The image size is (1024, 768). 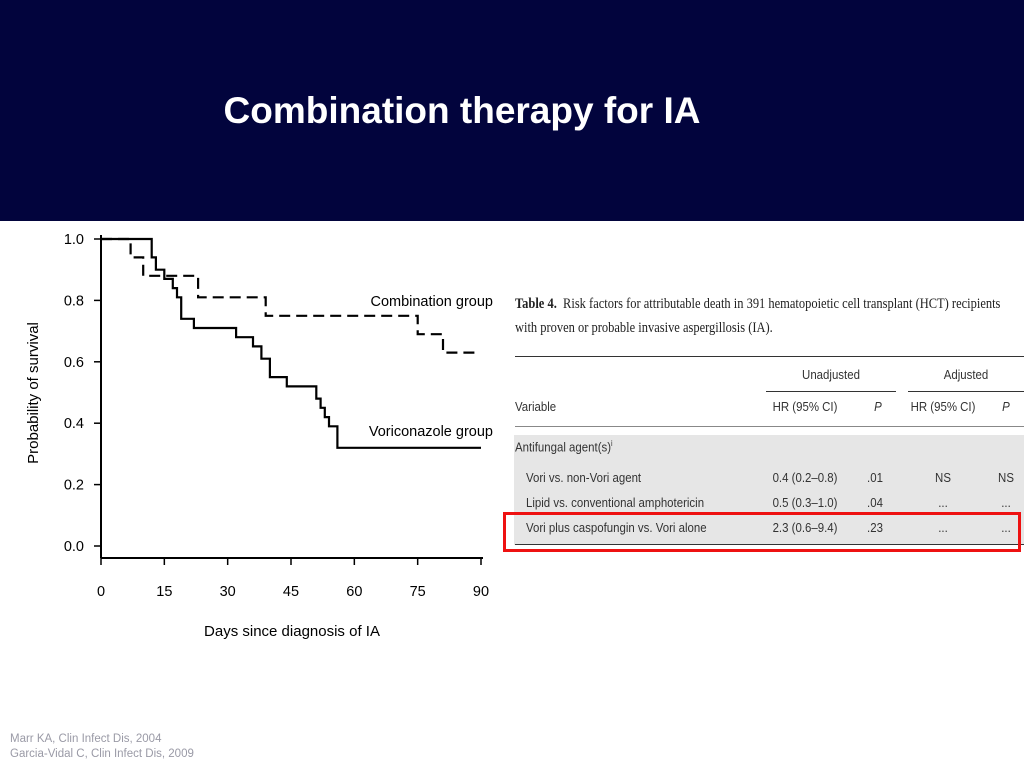 What do you see at coordinates (831, 374) in the screenshot?
I see `group-header-unadjusted: Unadjusted` at bounding box center [831, 374].